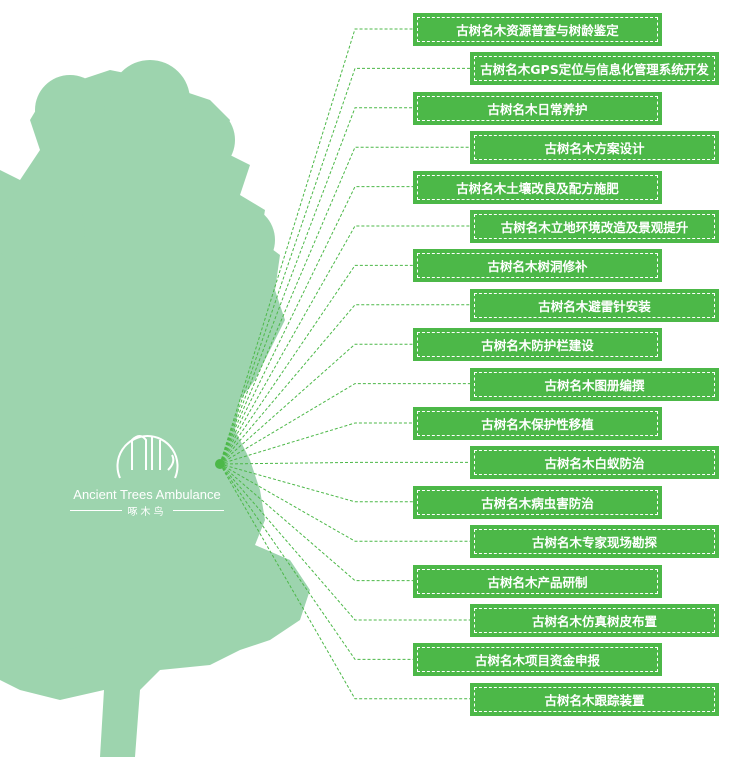 The width and height of the screenshot is (749, 757). What do you see at coordinates (594, 69) in the screenshot?
I see `service-item-box: 古树名木GPS定位与信息化管理系统开发` at bounding box center [594, 69].